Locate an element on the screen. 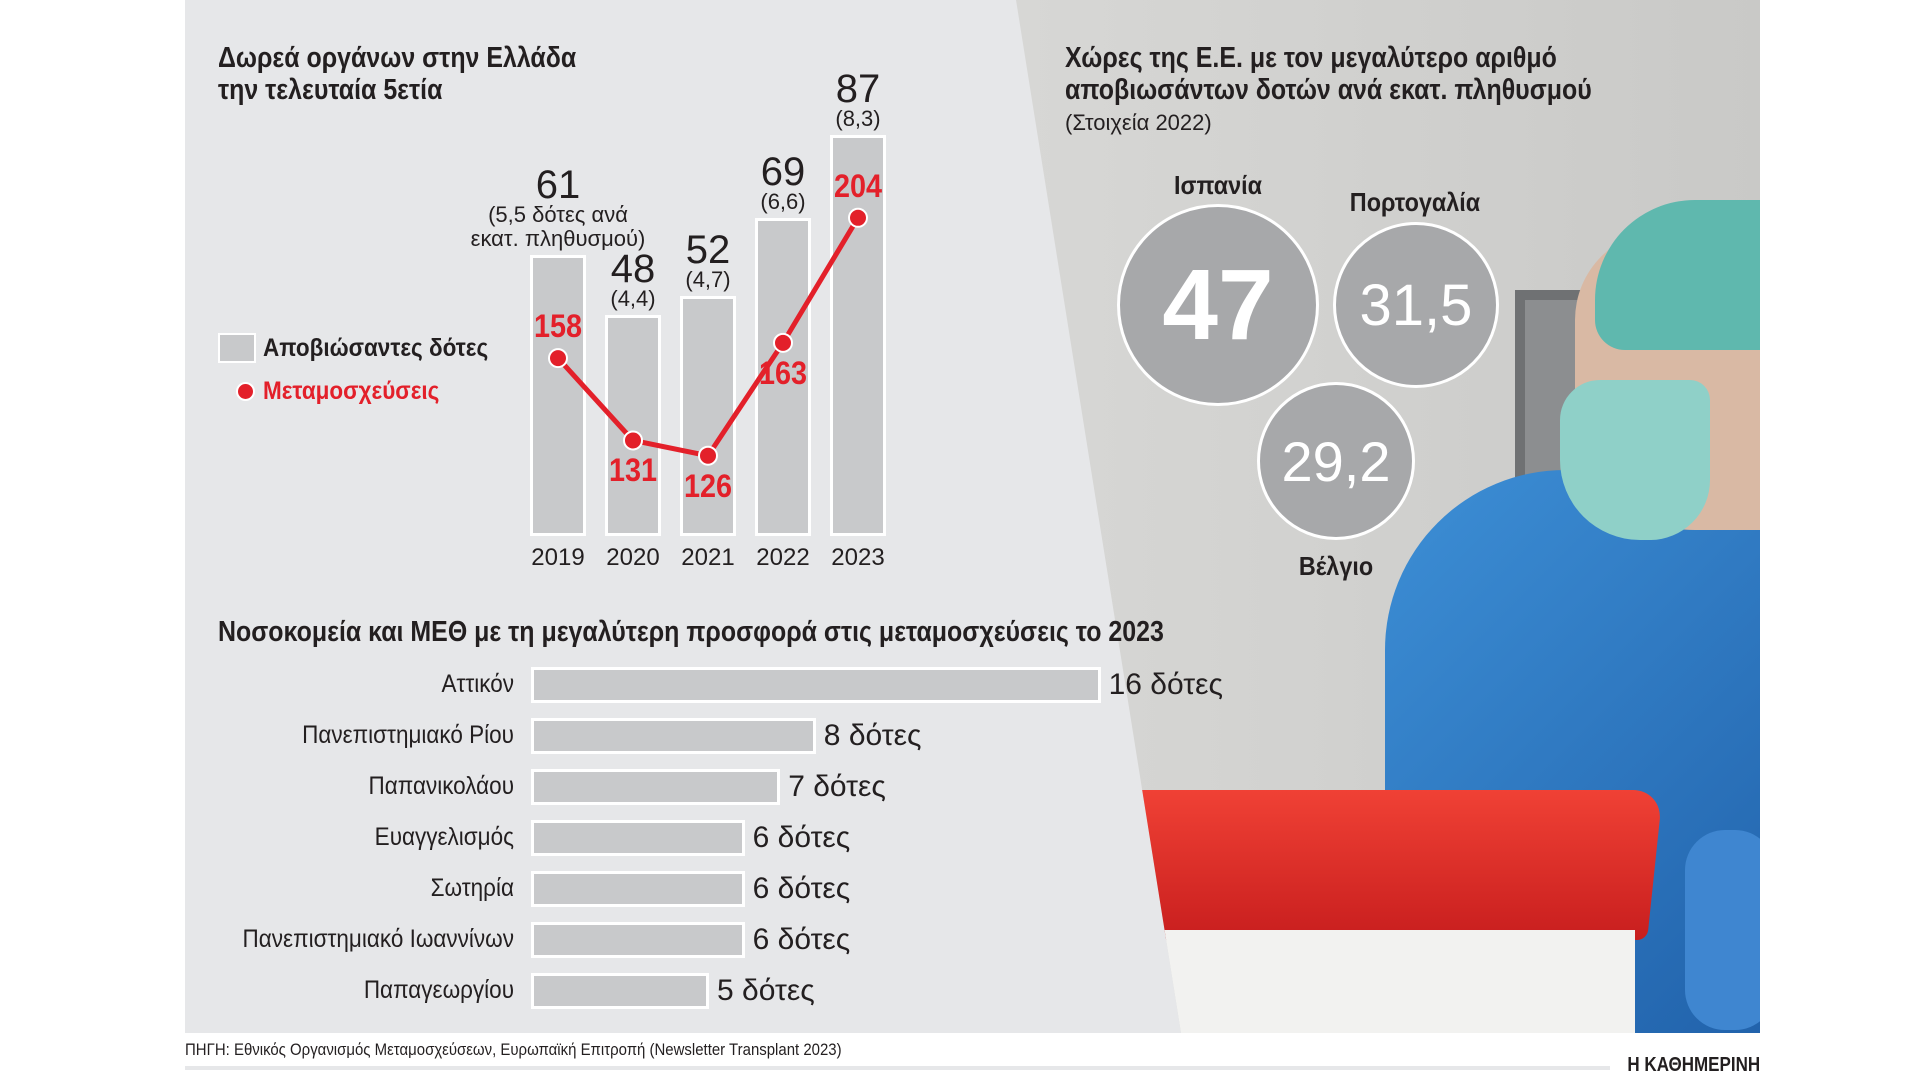 This screenshot has height=1080, width=1920. circle-portugal: 31,5 is located at coordinates (1416, 305).